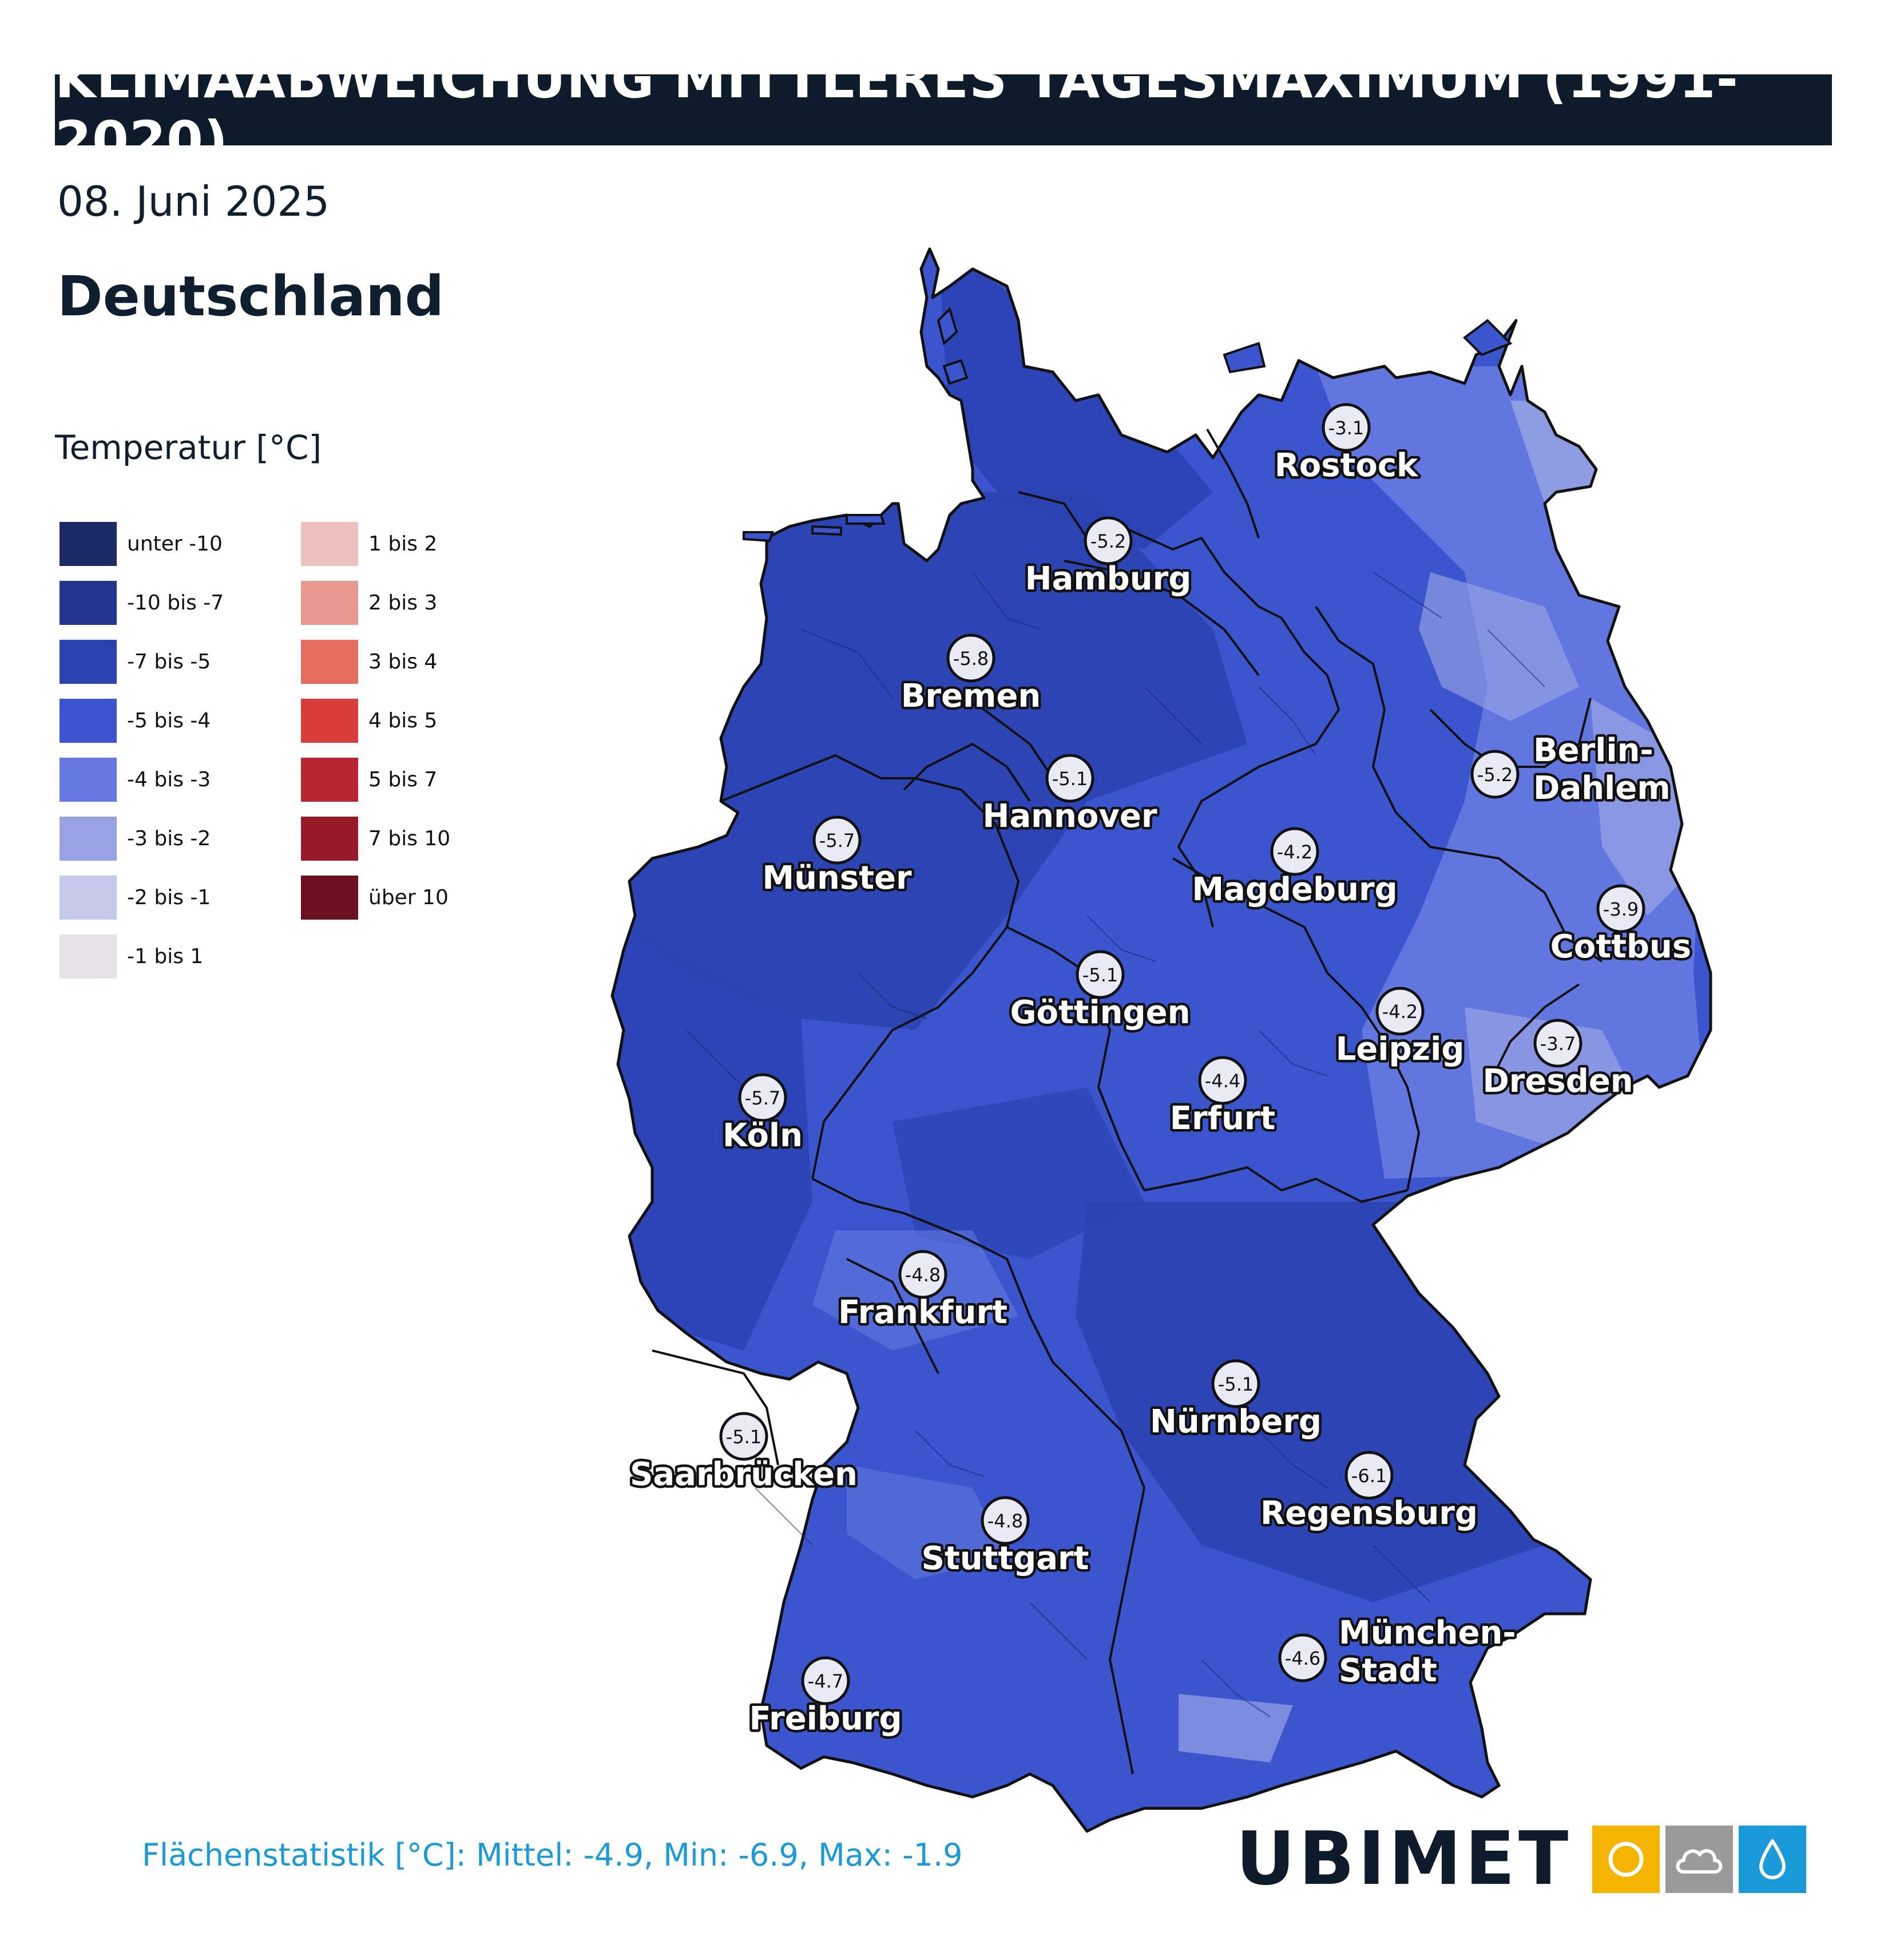  I want to click on legend-label: 2 bis 3, so click(403, 603).